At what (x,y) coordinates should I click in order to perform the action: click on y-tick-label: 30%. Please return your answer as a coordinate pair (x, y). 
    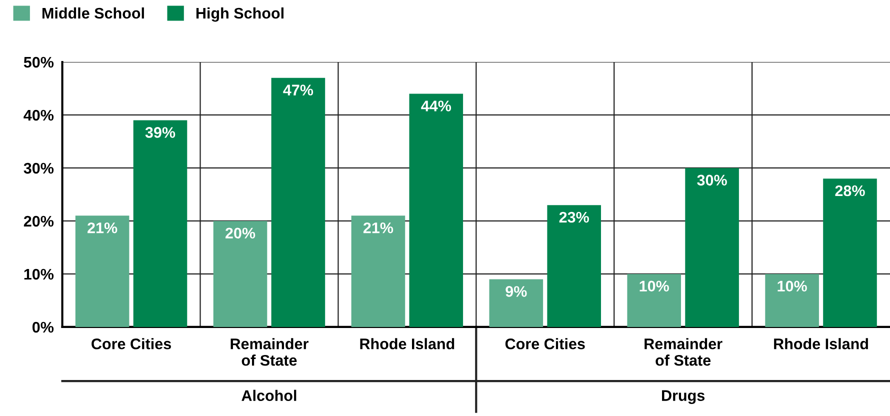
    Looking at the image, I should click on (39, 168).